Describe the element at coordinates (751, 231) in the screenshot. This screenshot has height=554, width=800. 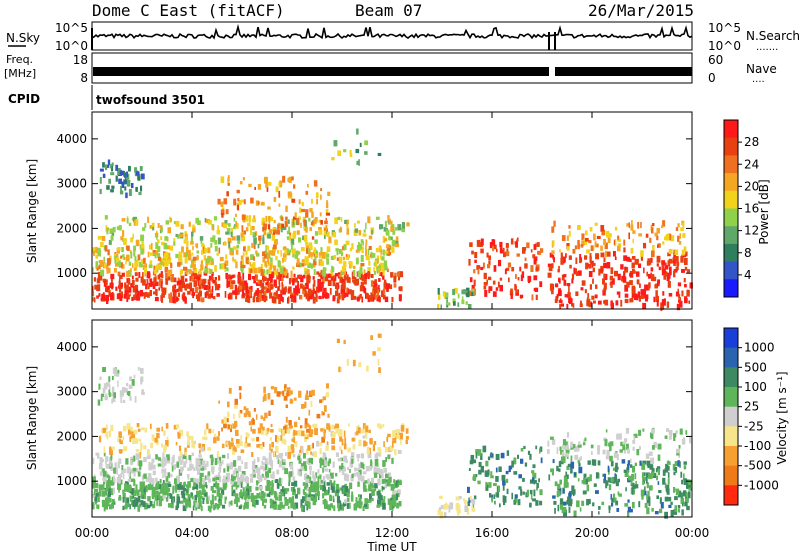
I see `power-colorbar-tick-label: 12` at that location.